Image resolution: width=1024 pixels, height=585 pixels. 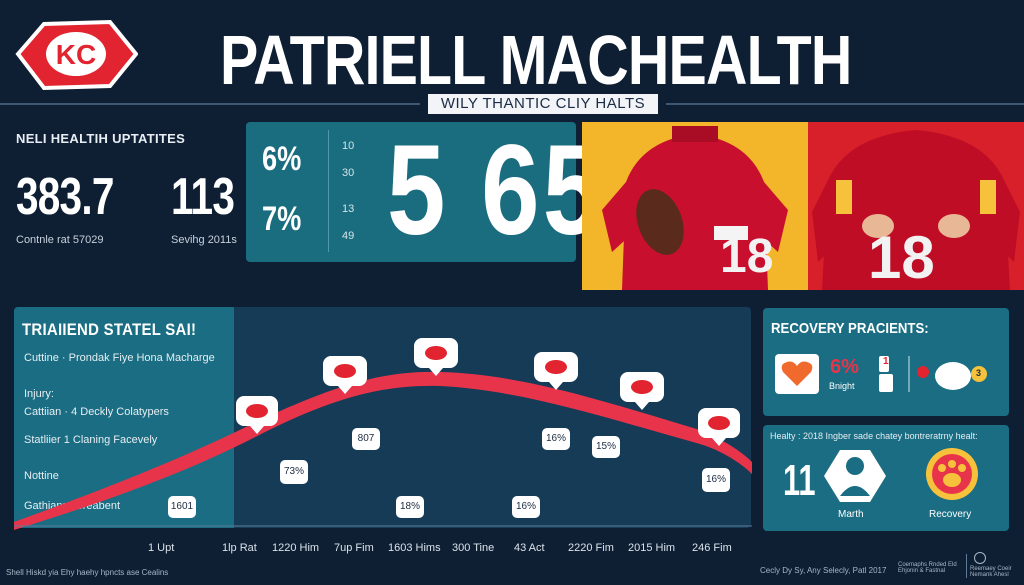 I want to click on recovery-title: RECOVERY PRACIENTS:, so click(x=850, y=328).